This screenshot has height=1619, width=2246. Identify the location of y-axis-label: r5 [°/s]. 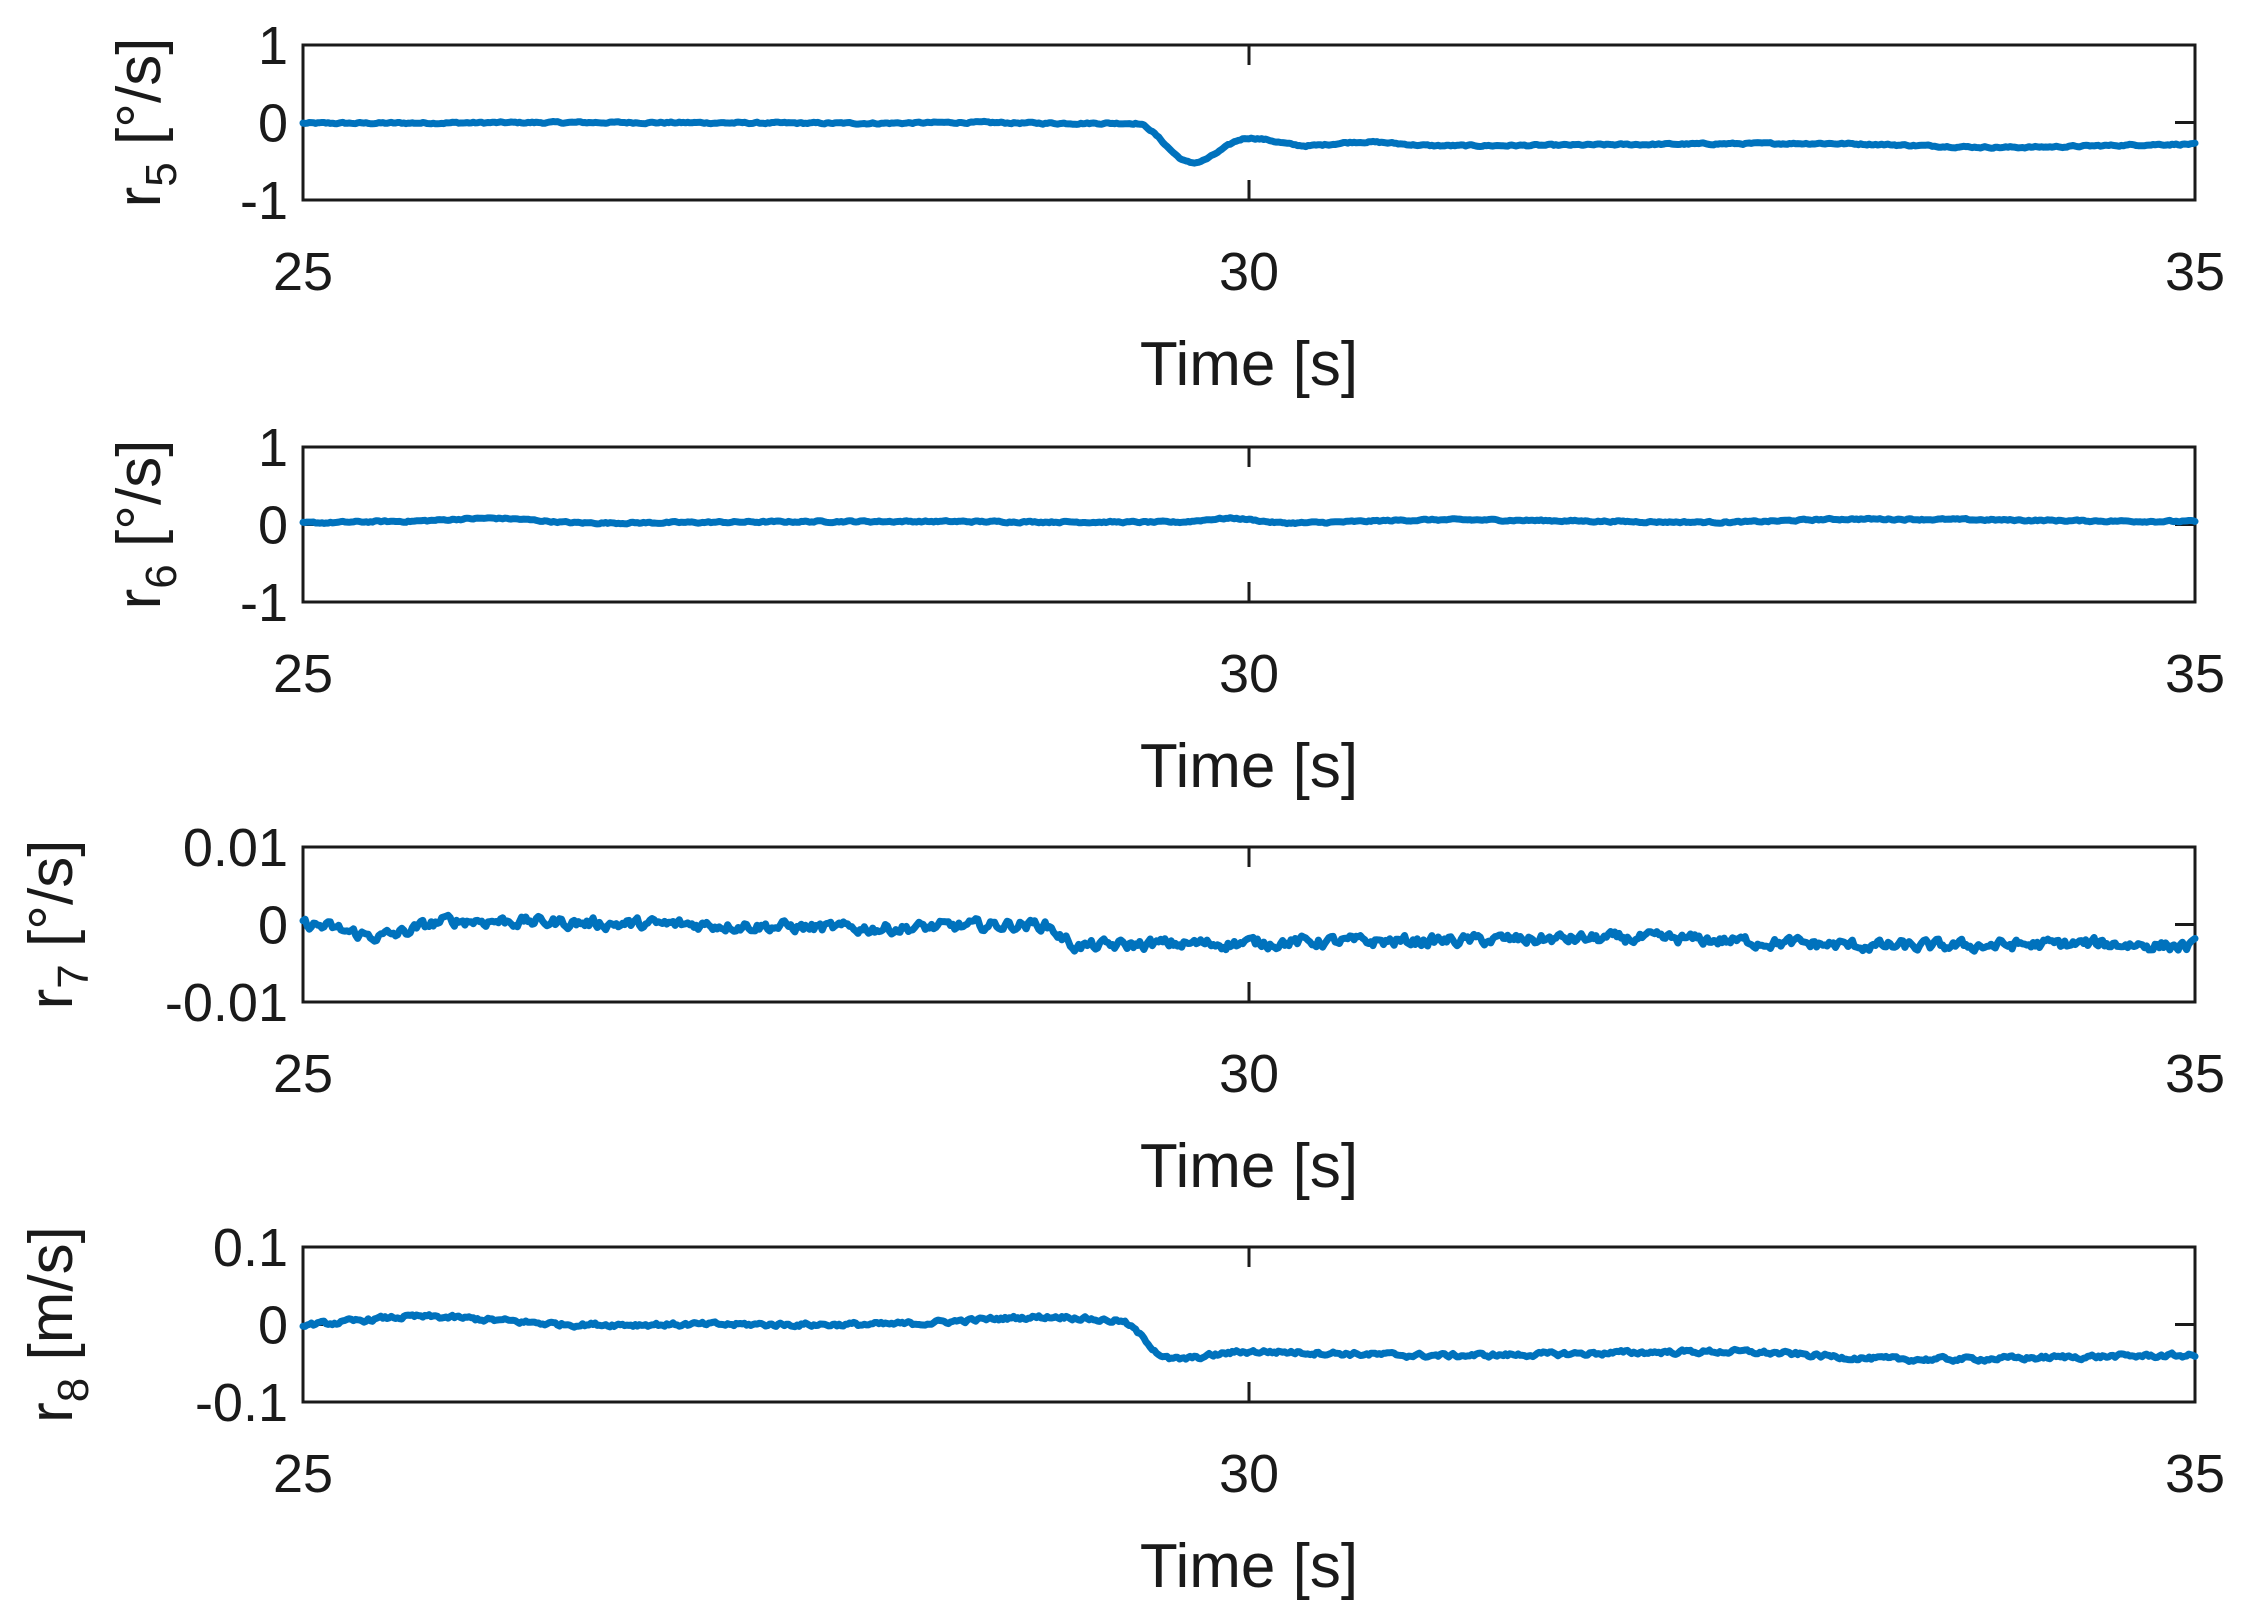
(145, 123).